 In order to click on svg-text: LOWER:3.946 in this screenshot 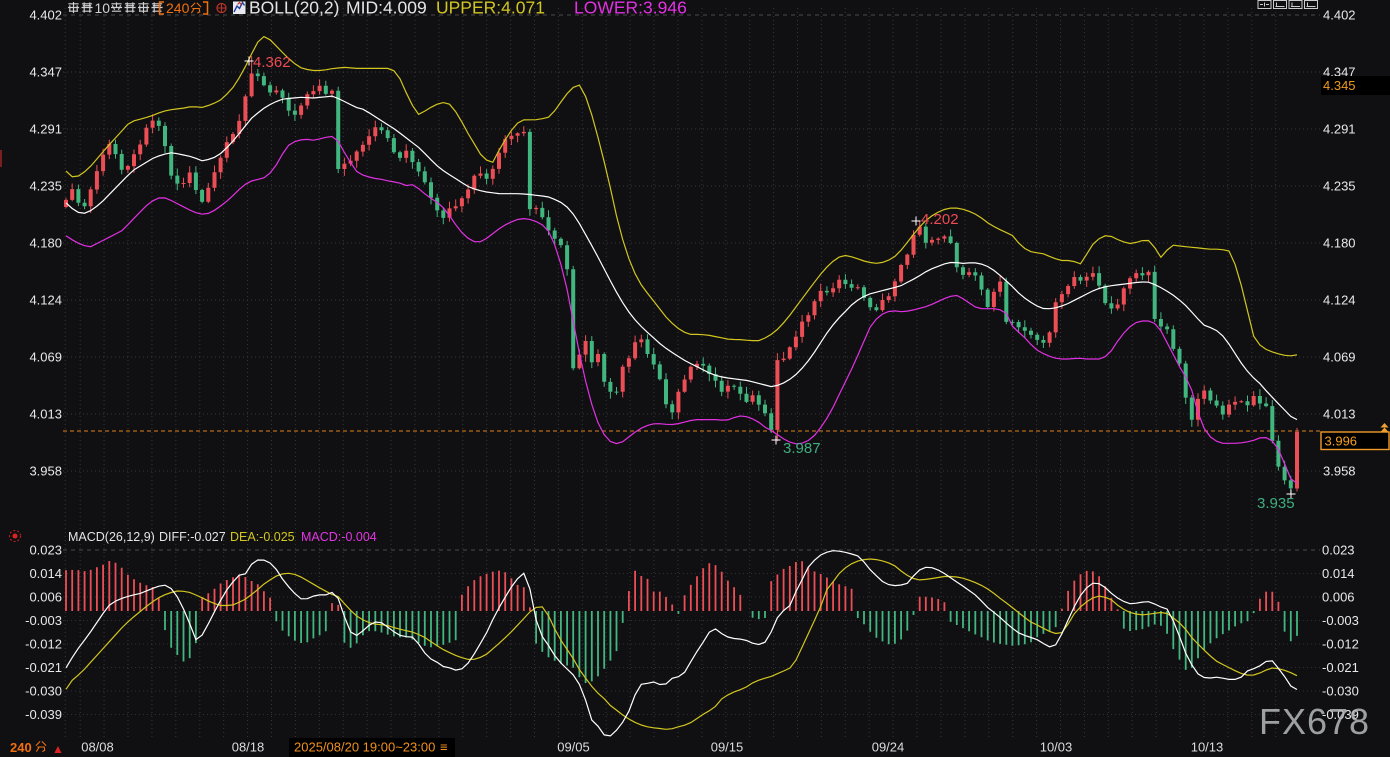, I will do `click(630, 9)`.